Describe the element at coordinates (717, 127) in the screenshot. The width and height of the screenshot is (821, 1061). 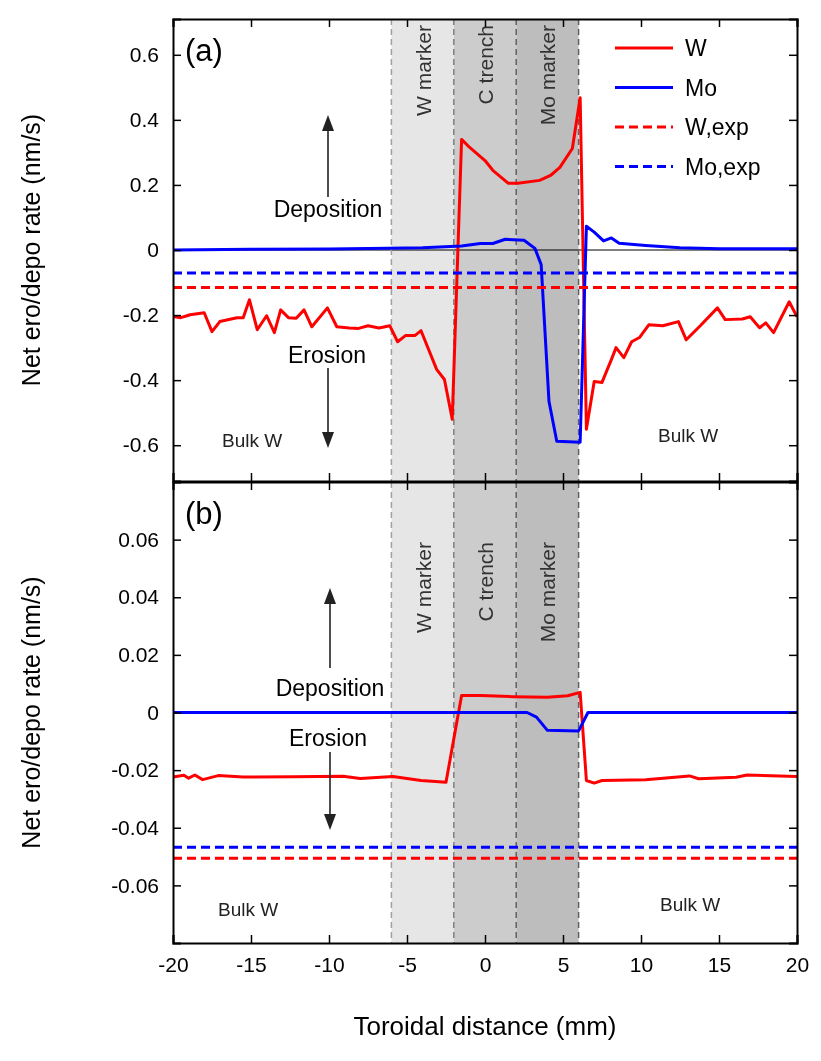
I see `legend-label: W,exp` at that location.